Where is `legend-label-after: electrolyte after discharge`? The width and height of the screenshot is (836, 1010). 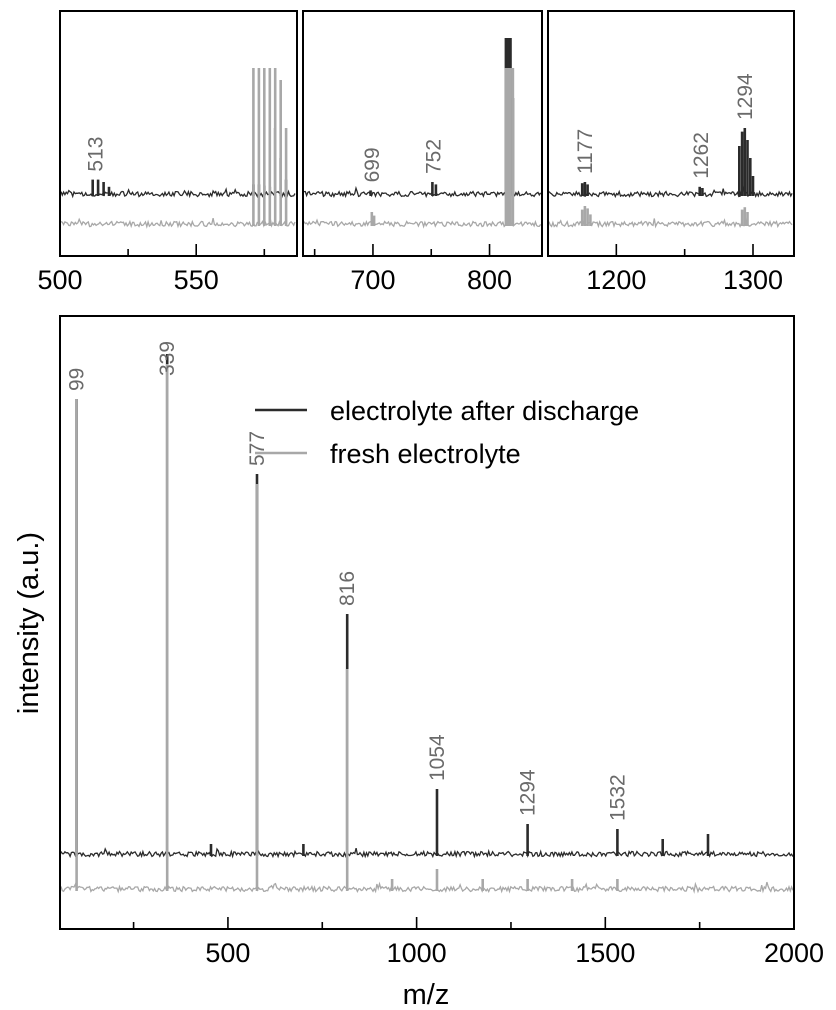
legend-label-after: electrolyte after discharge is located at coordinates (484, 411).